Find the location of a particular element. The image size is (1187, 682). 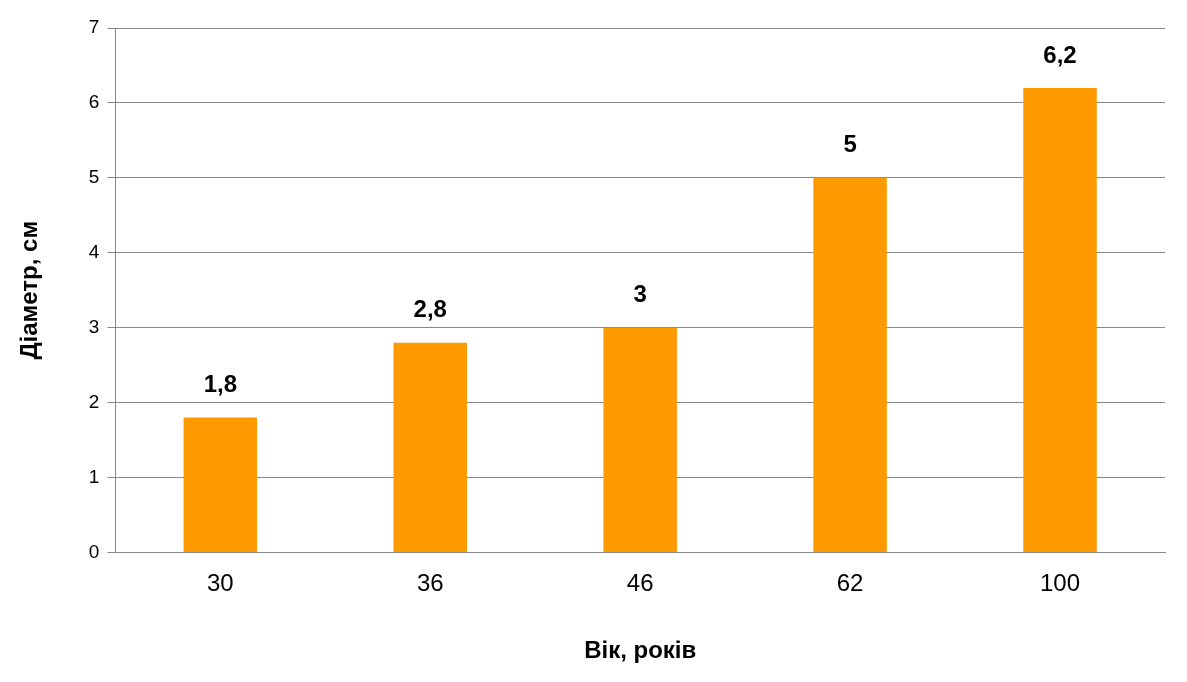

y-tick-label: 1 is located at coordinates (94, 476).